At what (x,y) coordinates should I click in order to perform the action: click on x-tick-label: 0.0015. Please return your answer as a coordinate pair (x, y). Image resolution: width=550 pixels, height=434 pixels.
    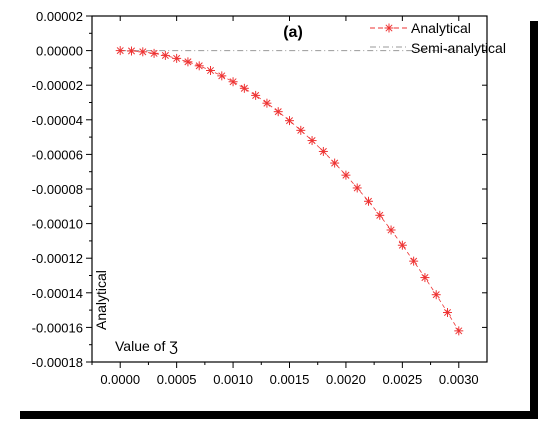
    Looking at the image, I should click on (290, 379).